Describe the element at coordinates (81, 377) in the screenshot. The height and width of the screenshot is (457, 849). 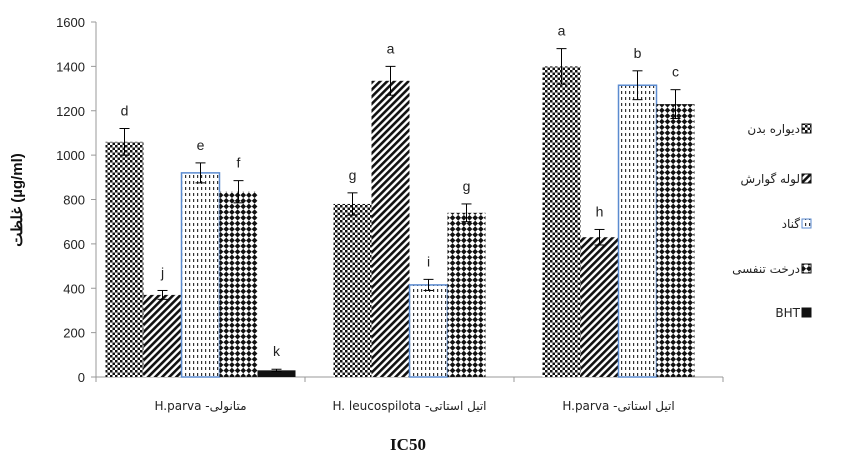
I see `y-tick-label: 0` at that location.